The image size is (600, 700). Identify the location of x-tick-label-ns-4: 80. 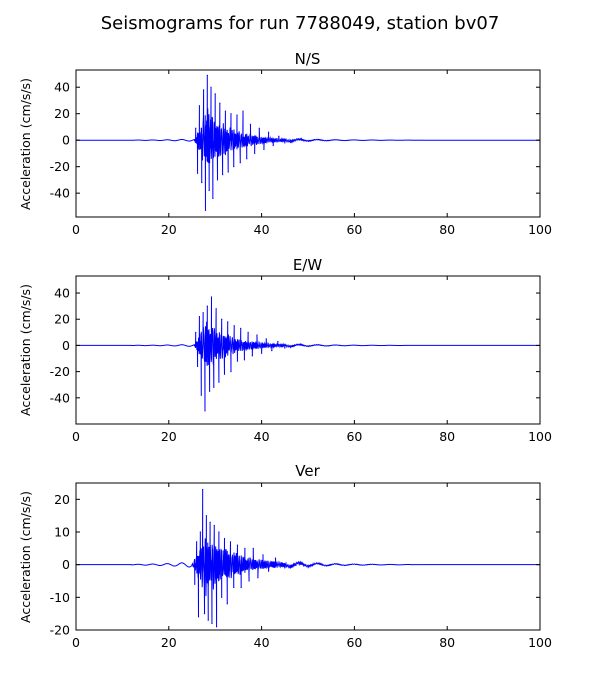
(447, 229).